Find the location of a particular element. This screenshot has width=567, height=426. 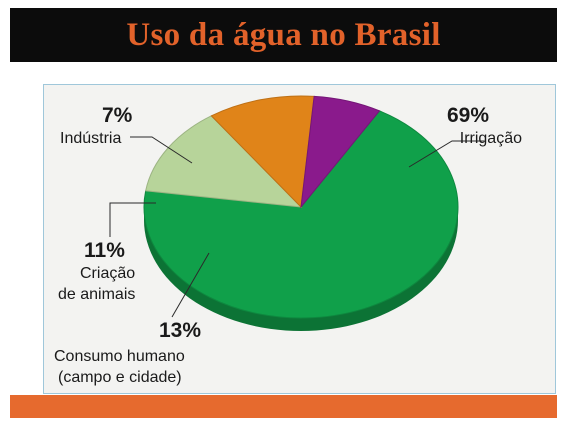

slide-title: Uso da água no Brasil is located at coordinates (283, 34).